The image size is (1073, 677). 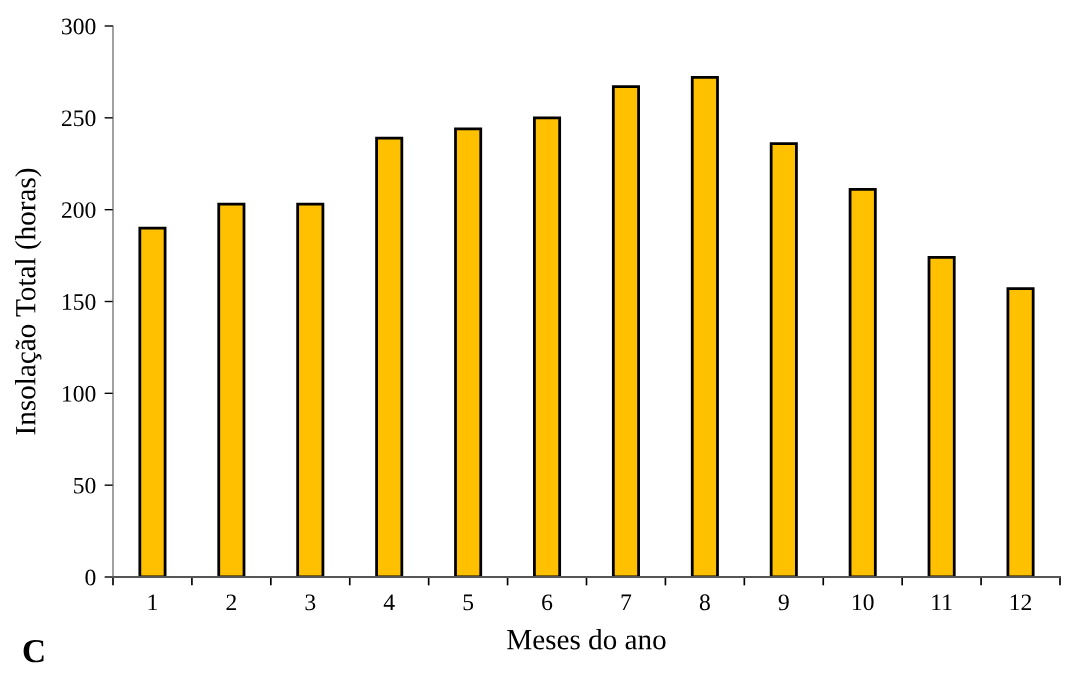 I want to click on y-tick-label: 300, so click(x=79, y=26).